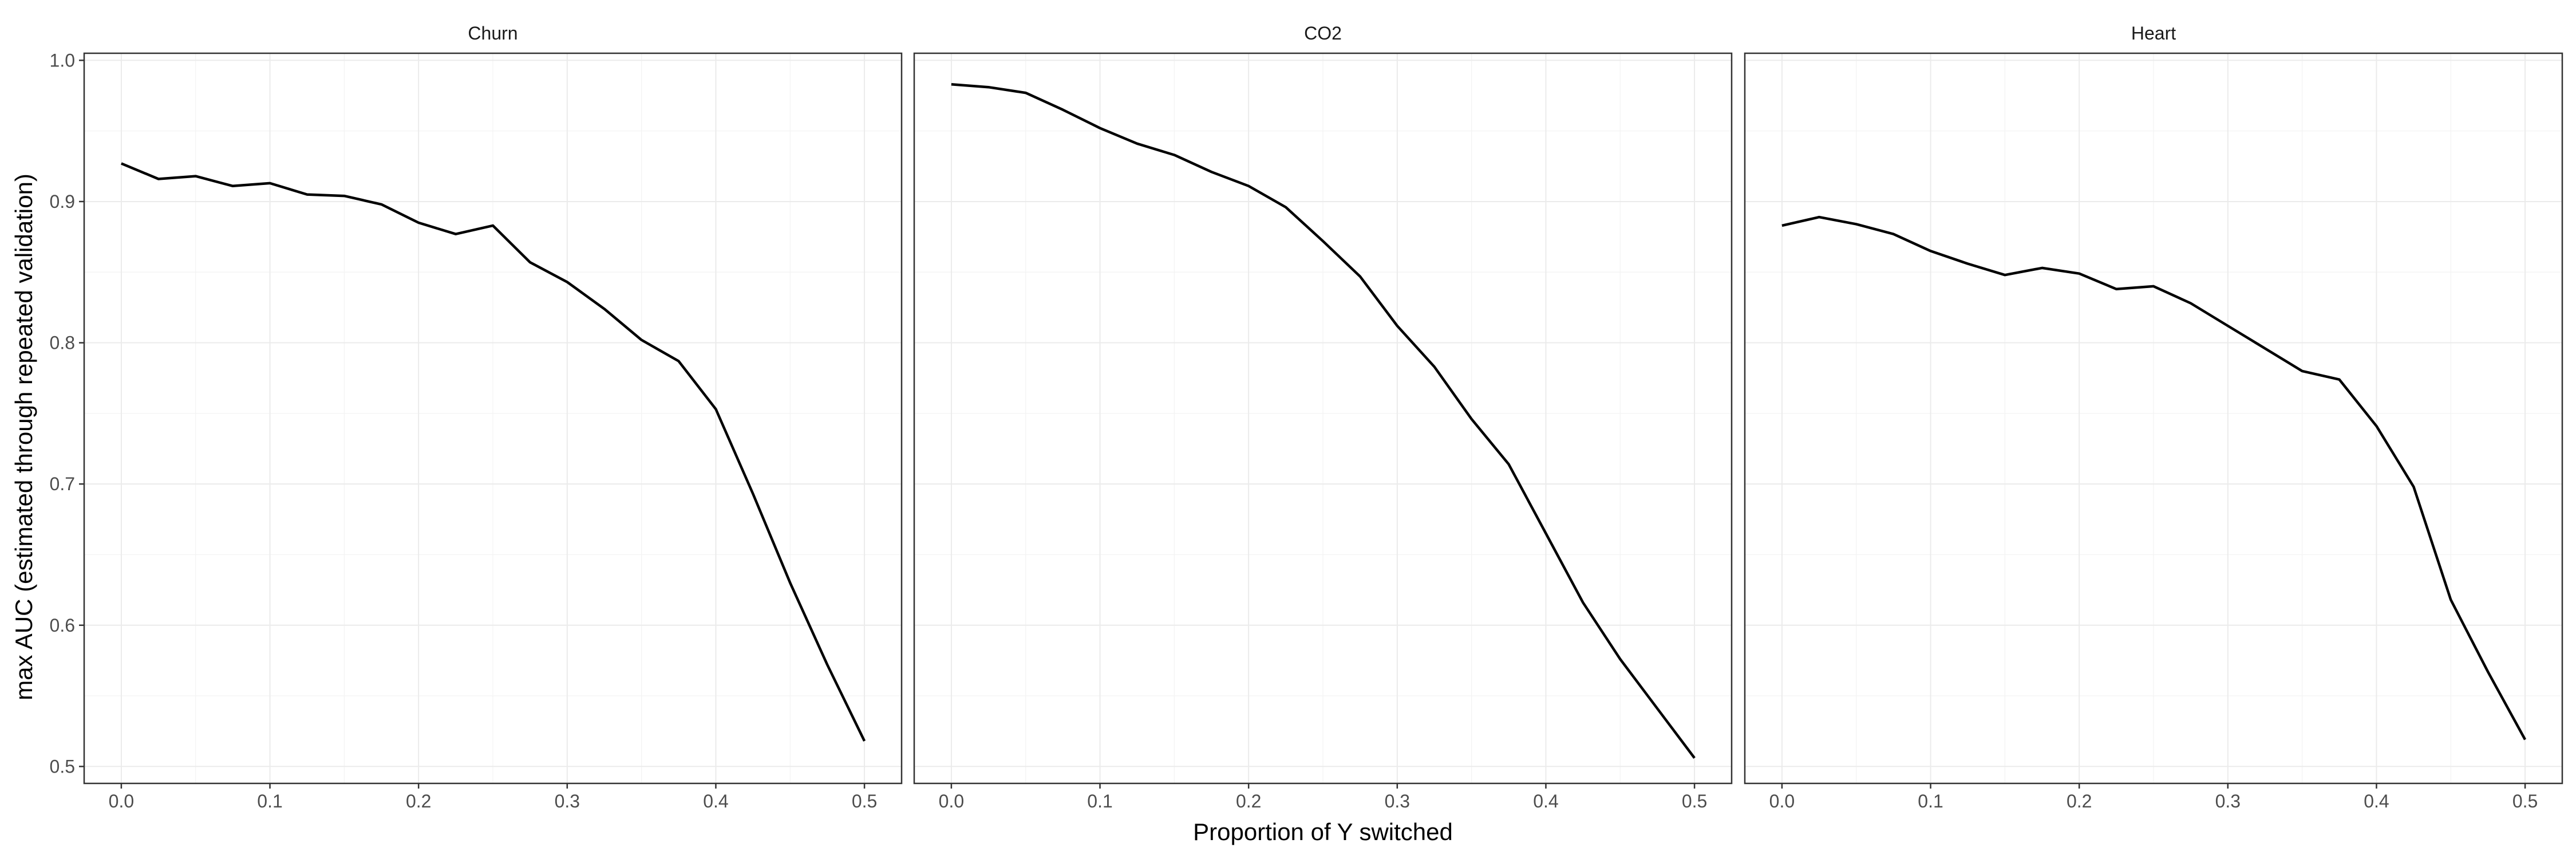 Image resolution: width=2576 pixels, height=859 pixels. I want to click on y-tick-label: 0.9, so click(62, 201).